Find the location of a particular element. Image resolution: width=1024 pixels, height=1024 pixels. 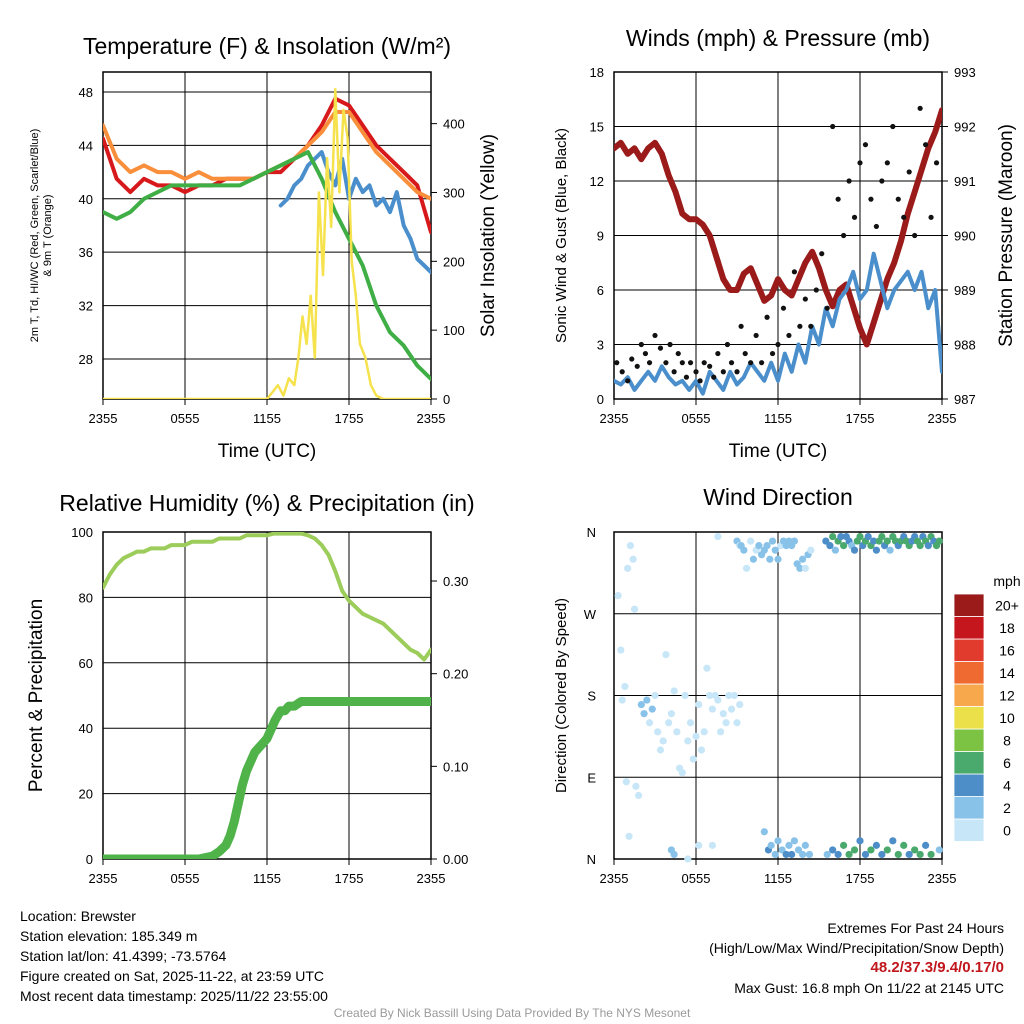

y-tick-label: S is located at coordinates (591, 696).